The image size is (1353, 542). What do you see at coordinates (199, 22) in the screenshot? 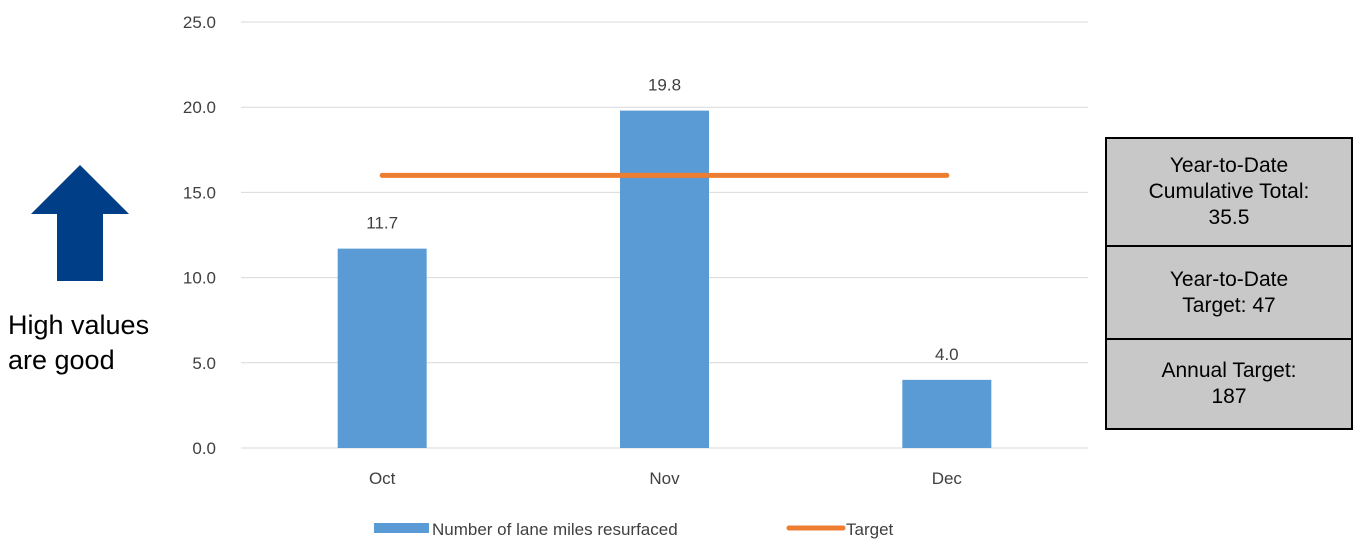
I see `y-tick-label: 25.0` at bounding box center [199, 22].